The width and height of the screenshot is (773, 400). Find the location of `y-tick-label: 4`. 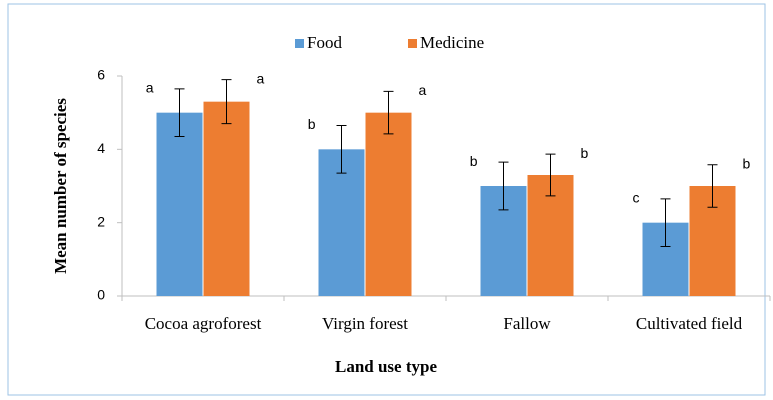

y-tick-label: 4 is located at coordinates (101, 148).